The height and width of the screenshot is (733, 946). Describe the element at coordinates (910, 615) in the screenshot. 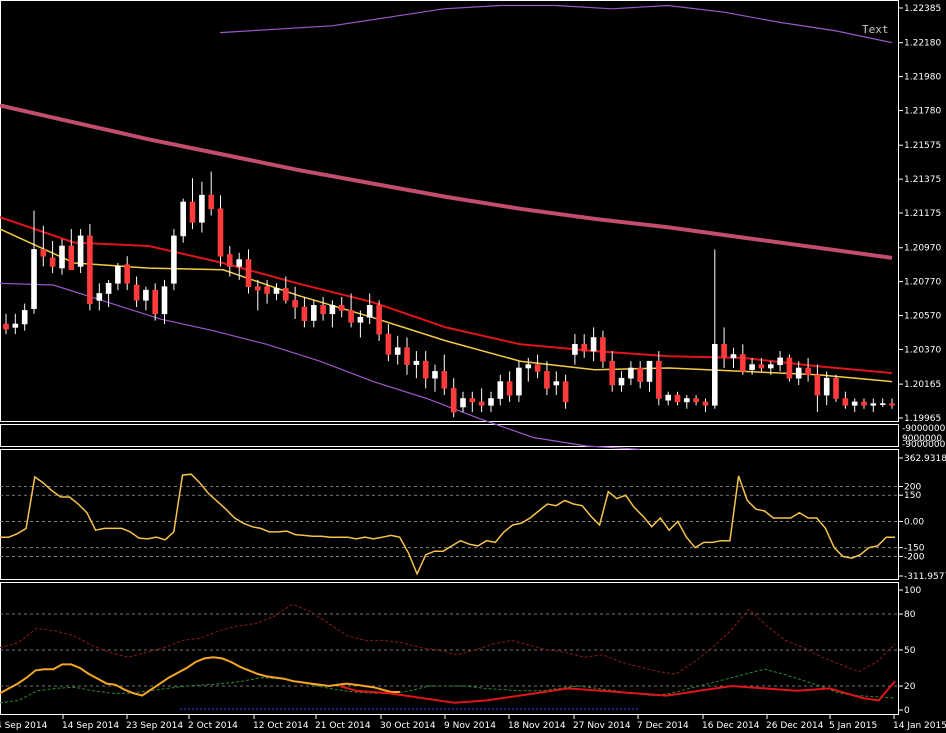

I see `adx-tick-label: 80` at that location.